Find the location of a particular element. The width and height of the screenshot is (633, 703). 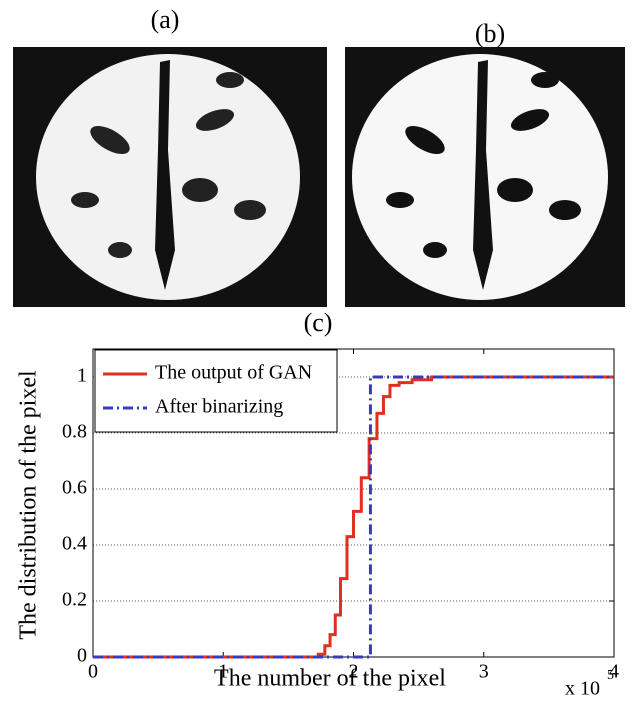

x-tick-label: 4 is located at coordinates (614, 672).